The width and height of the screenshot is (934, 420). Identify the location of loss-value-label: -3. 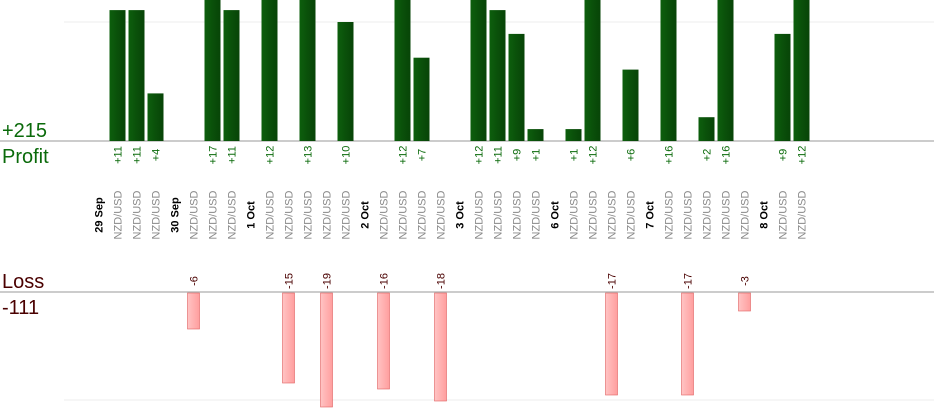
(746, 281).